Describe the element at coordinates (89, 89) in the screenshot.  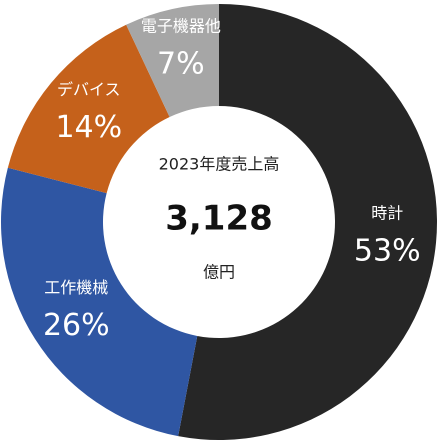
I see `slice-name: デバイス` at that location.